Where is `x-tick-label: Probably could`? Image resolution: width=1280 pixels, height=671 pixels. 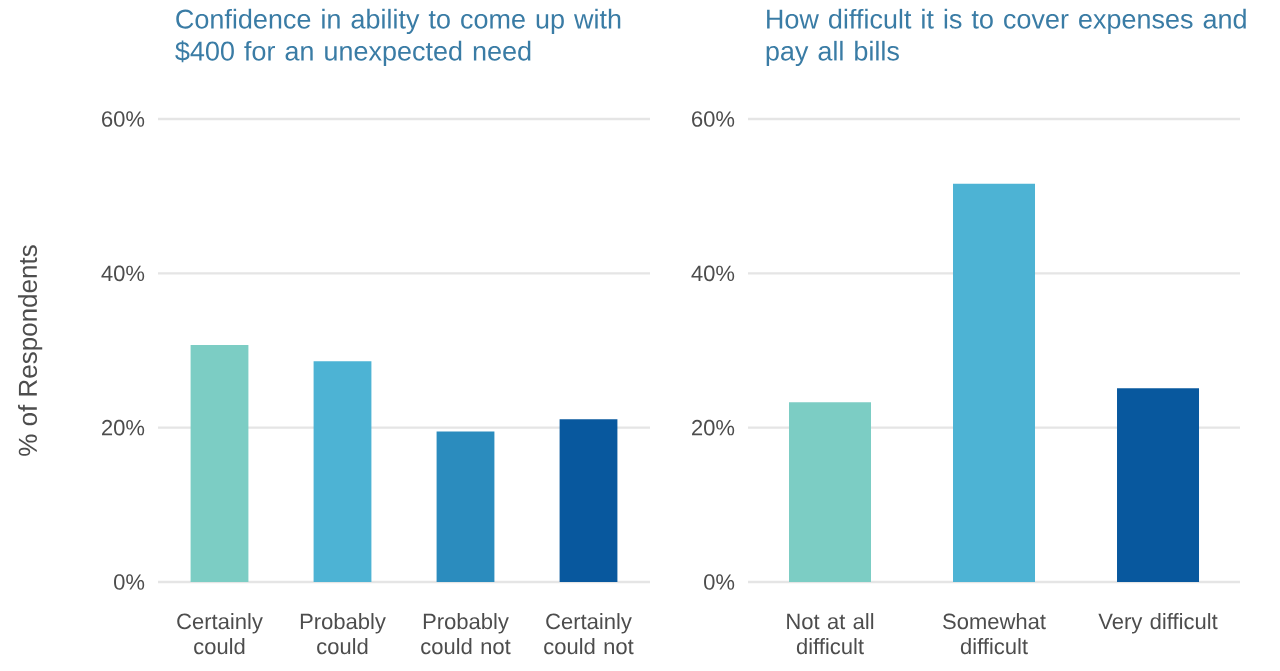
x-tick-label: Probably could is located at coordinates (343, 634).